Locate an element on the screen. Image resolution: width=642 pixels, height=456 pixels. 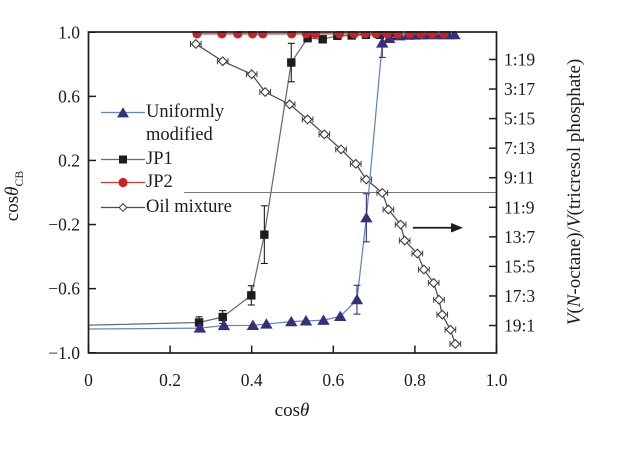
x-tick-label: 1.0 is located at coordinates (497, 380).